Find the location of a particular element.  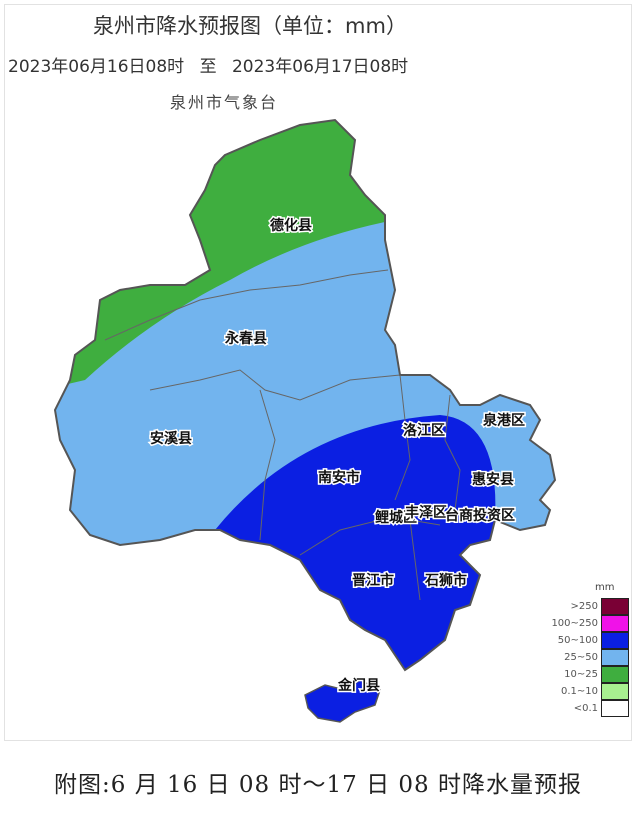

legend-label: >250 is located at coordinates (584, 606).